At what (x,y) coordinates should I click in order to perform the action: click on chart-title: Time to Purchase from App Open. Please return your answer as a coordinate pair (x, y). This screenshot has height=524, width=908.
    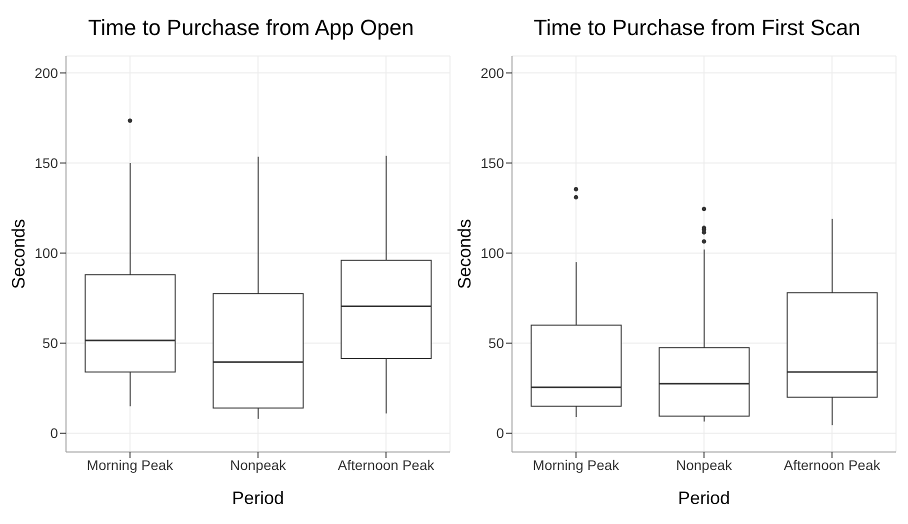
    Looking at the image, I should click on (251, 28).